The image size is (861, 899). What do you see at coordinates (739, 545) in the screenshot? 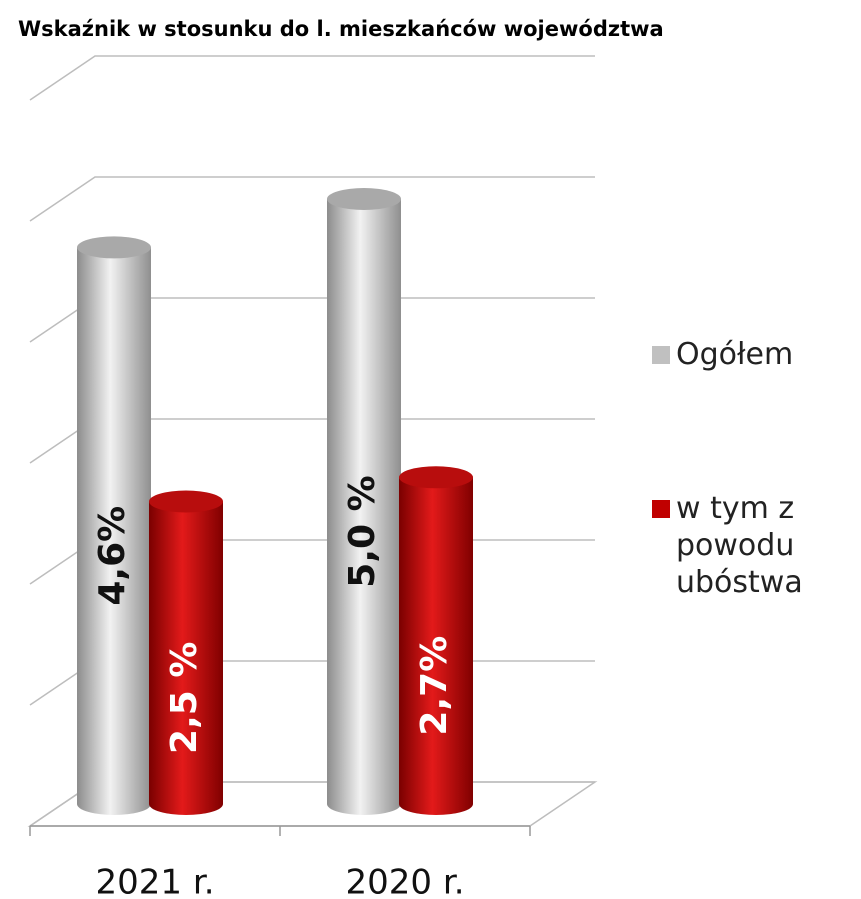
I see `legend-label: w tym z powodu ubóstwa` at bounding box center [739, 545].